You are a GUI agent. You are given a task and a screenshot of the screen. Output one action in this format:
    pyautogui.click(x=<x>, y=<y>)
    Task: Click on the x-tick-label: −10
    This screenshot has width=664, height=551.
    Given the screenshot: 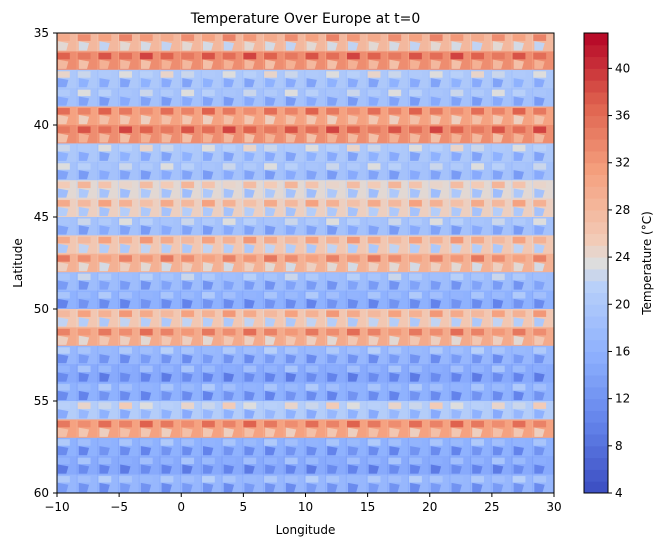 What is the action you would take?
    pyautogui.click(x=56, y=507)
    